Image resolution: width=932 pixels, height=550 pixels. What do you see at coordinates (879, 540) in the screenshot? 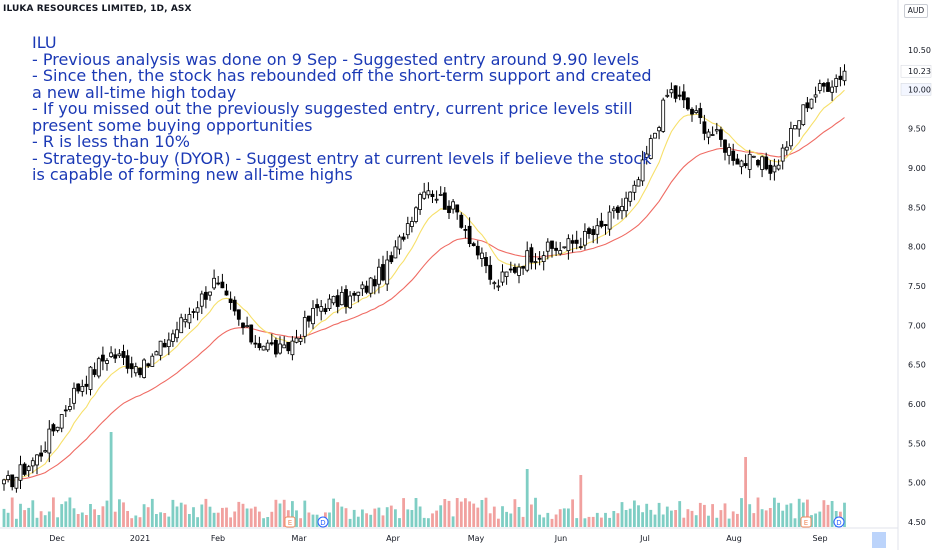
I see `scroll-to-realtime-button` at bounding box center [879, 540].